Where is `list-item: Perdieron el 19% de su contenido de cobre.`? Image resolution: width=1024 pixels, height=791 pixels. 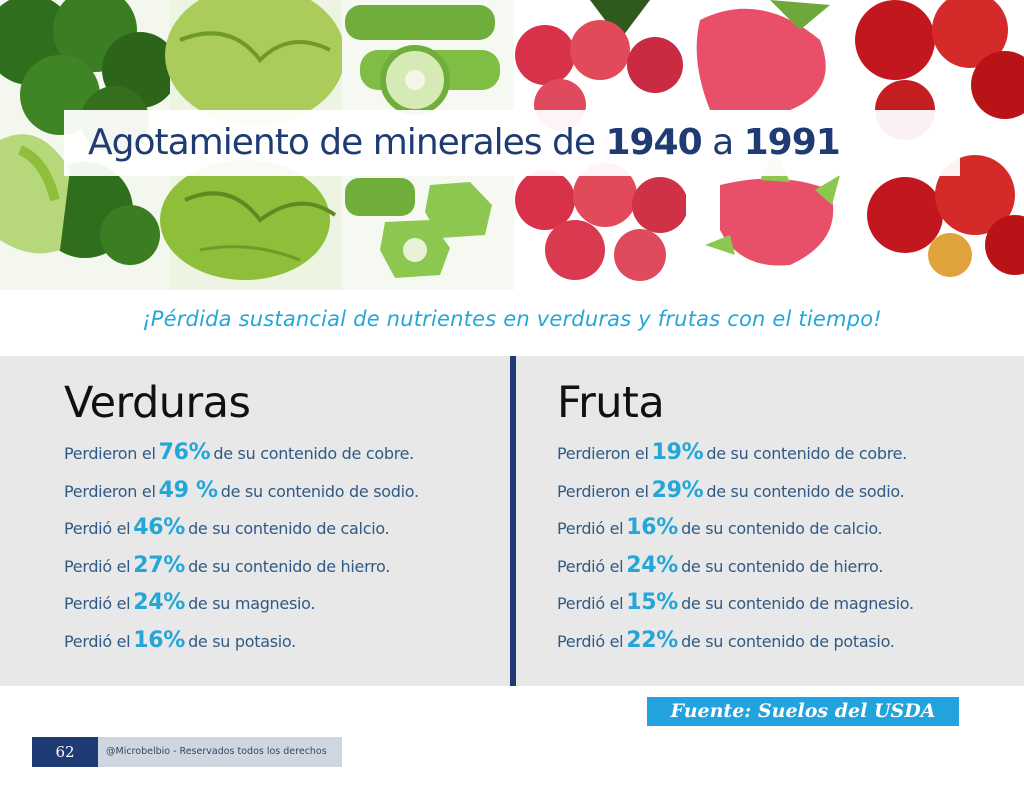
list-item: Perdieron el 19% de su contenido de cobre. is located at coordinates (735, 453).